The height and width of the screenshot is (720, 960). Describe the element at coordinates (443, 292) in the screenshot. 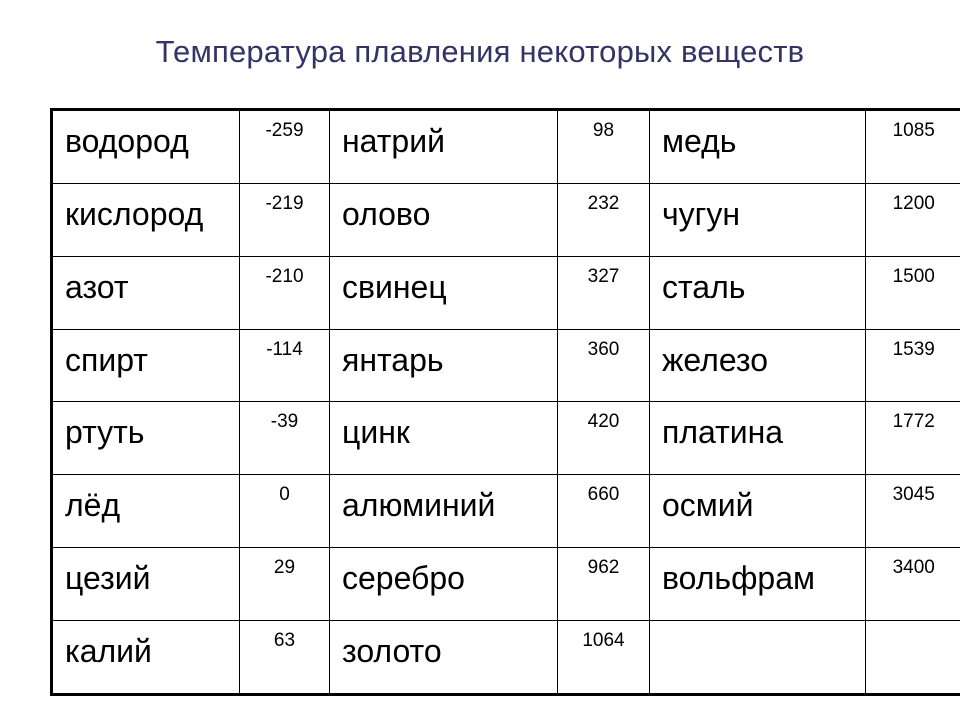

I see `substance-name: свинец` at that location.